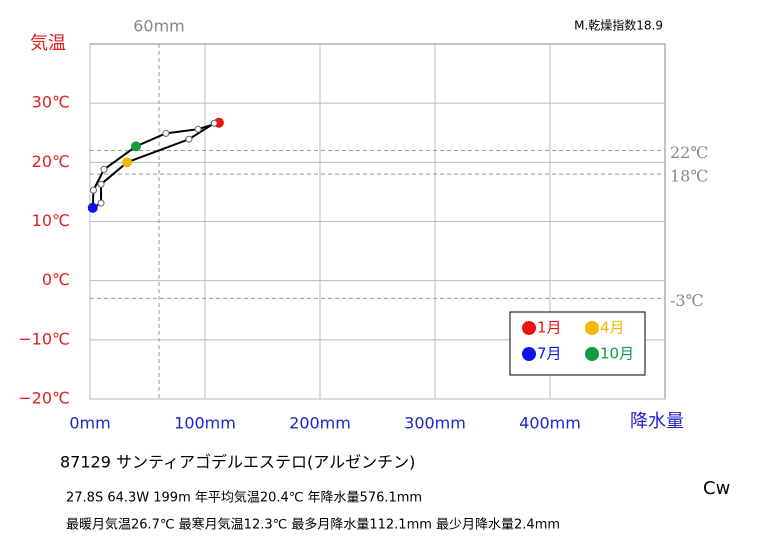 This screenshot has width=763, height=545. What do you see at coordinates (689, 152) in the screenshot?
I see `reference-label: 22℃` at bounding box center [689, 152].